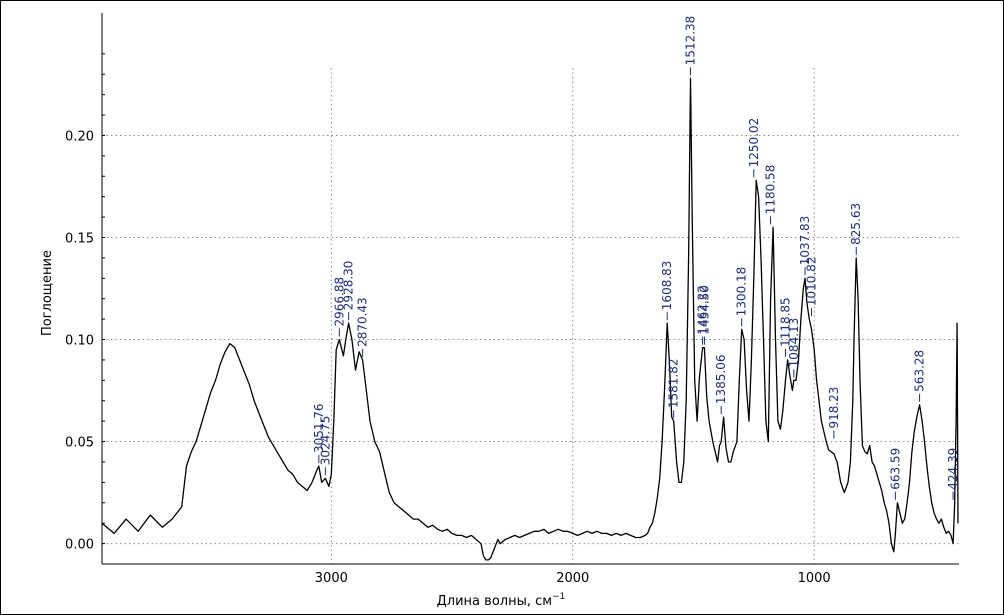 The height and width of the screenshot is (615, 1004). I want to click on peak-label: 563.28, so click(920, 371).